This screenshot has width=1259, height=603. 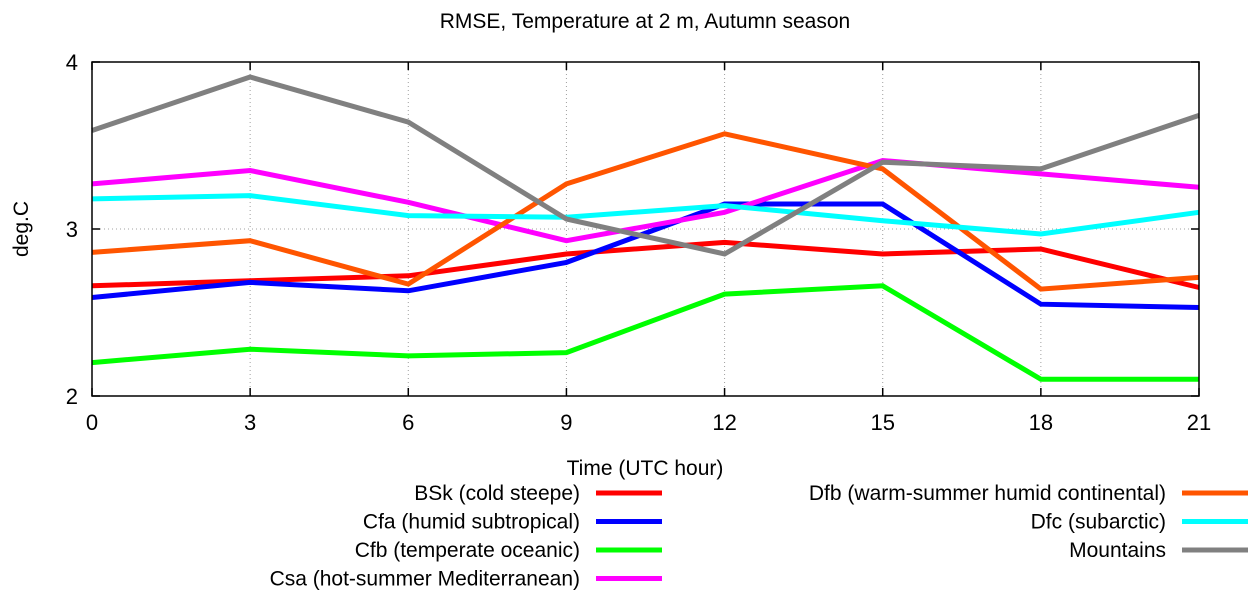 What do you see at coordinates (1199, 422) in the screenshot?
I see `x-tick-label: 21` at bounding box center [1199, 422].